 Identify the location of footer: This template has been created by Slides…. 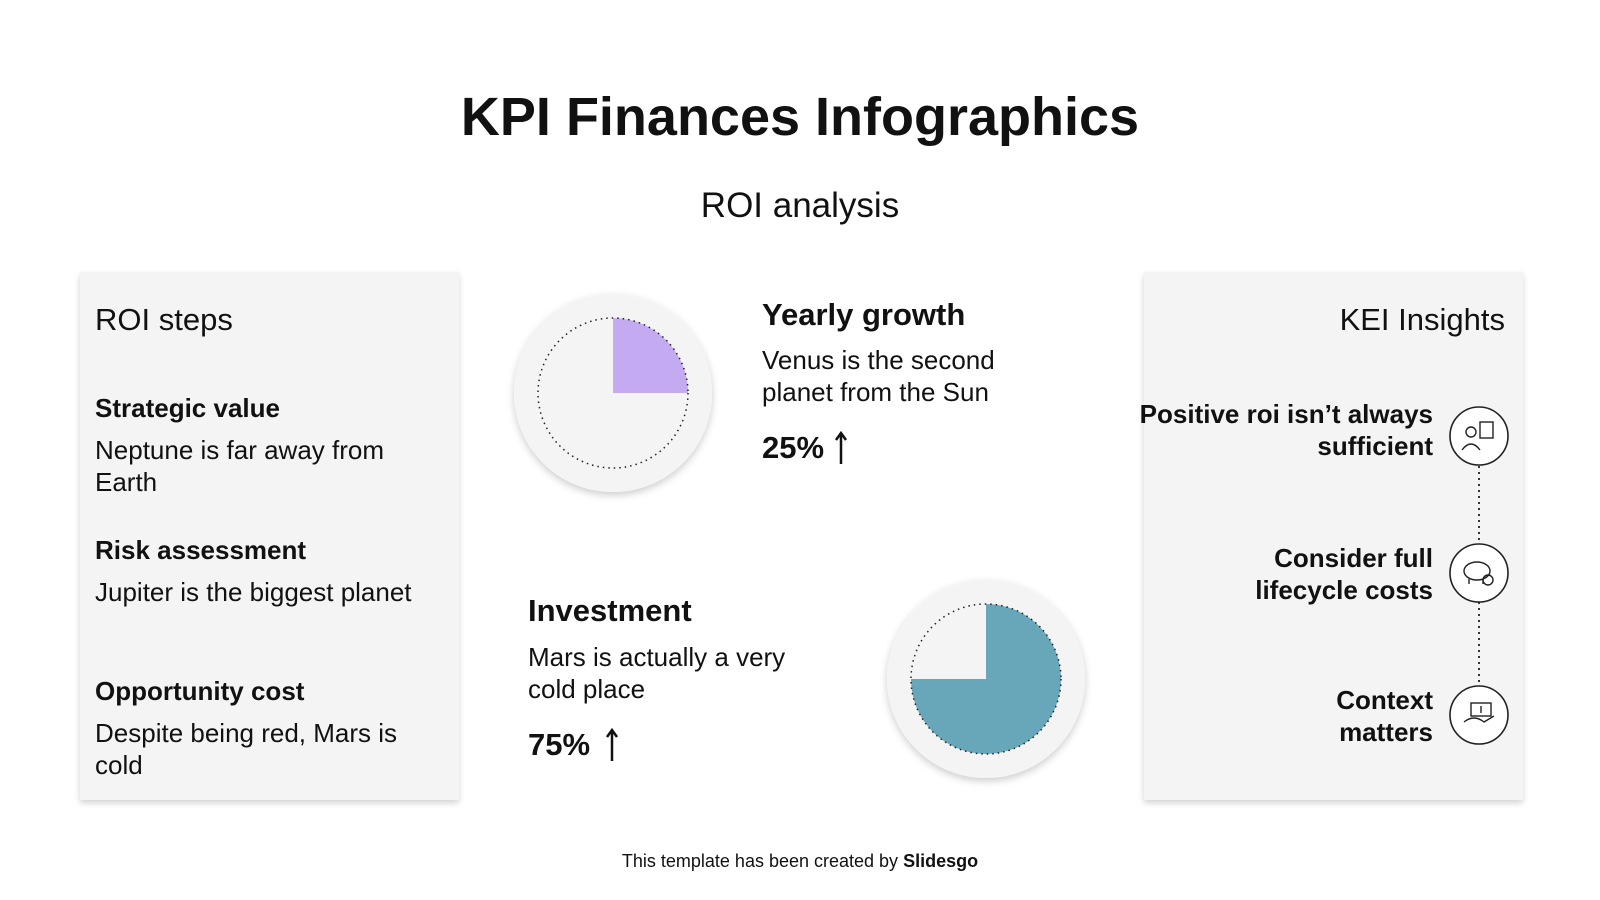
(800, 861).